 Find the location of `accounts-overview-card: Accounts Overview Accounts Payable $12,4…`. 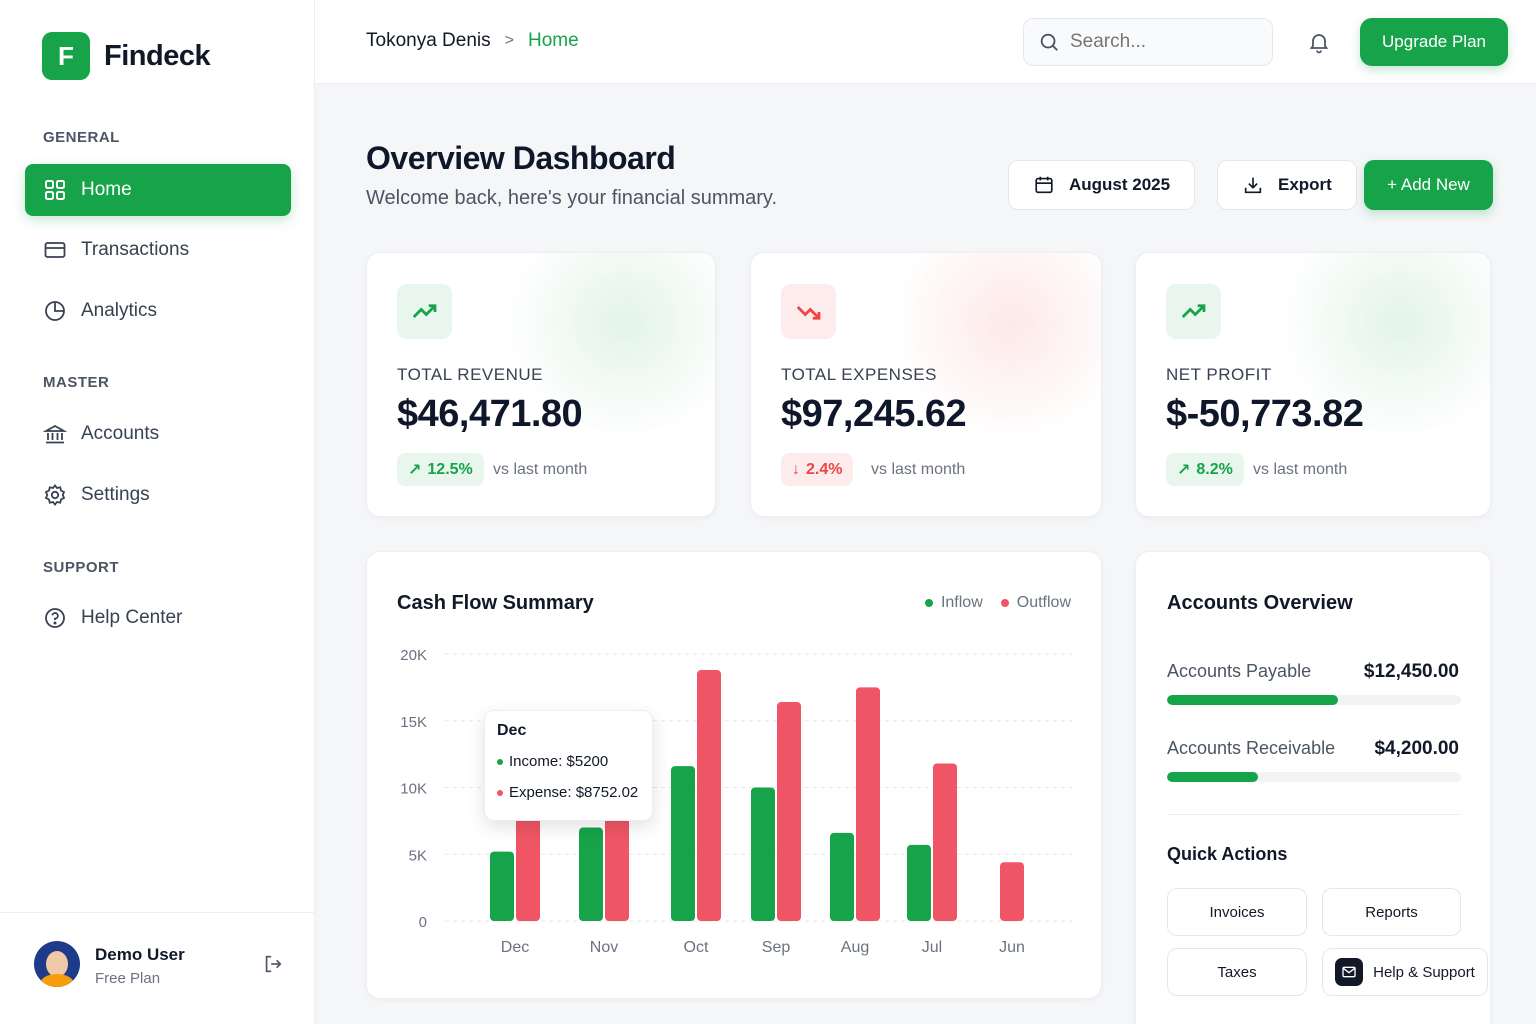

accounts-overview-card: Accounts Overview Accounts Payable $12,4… is located at coordinates (1313, 787).